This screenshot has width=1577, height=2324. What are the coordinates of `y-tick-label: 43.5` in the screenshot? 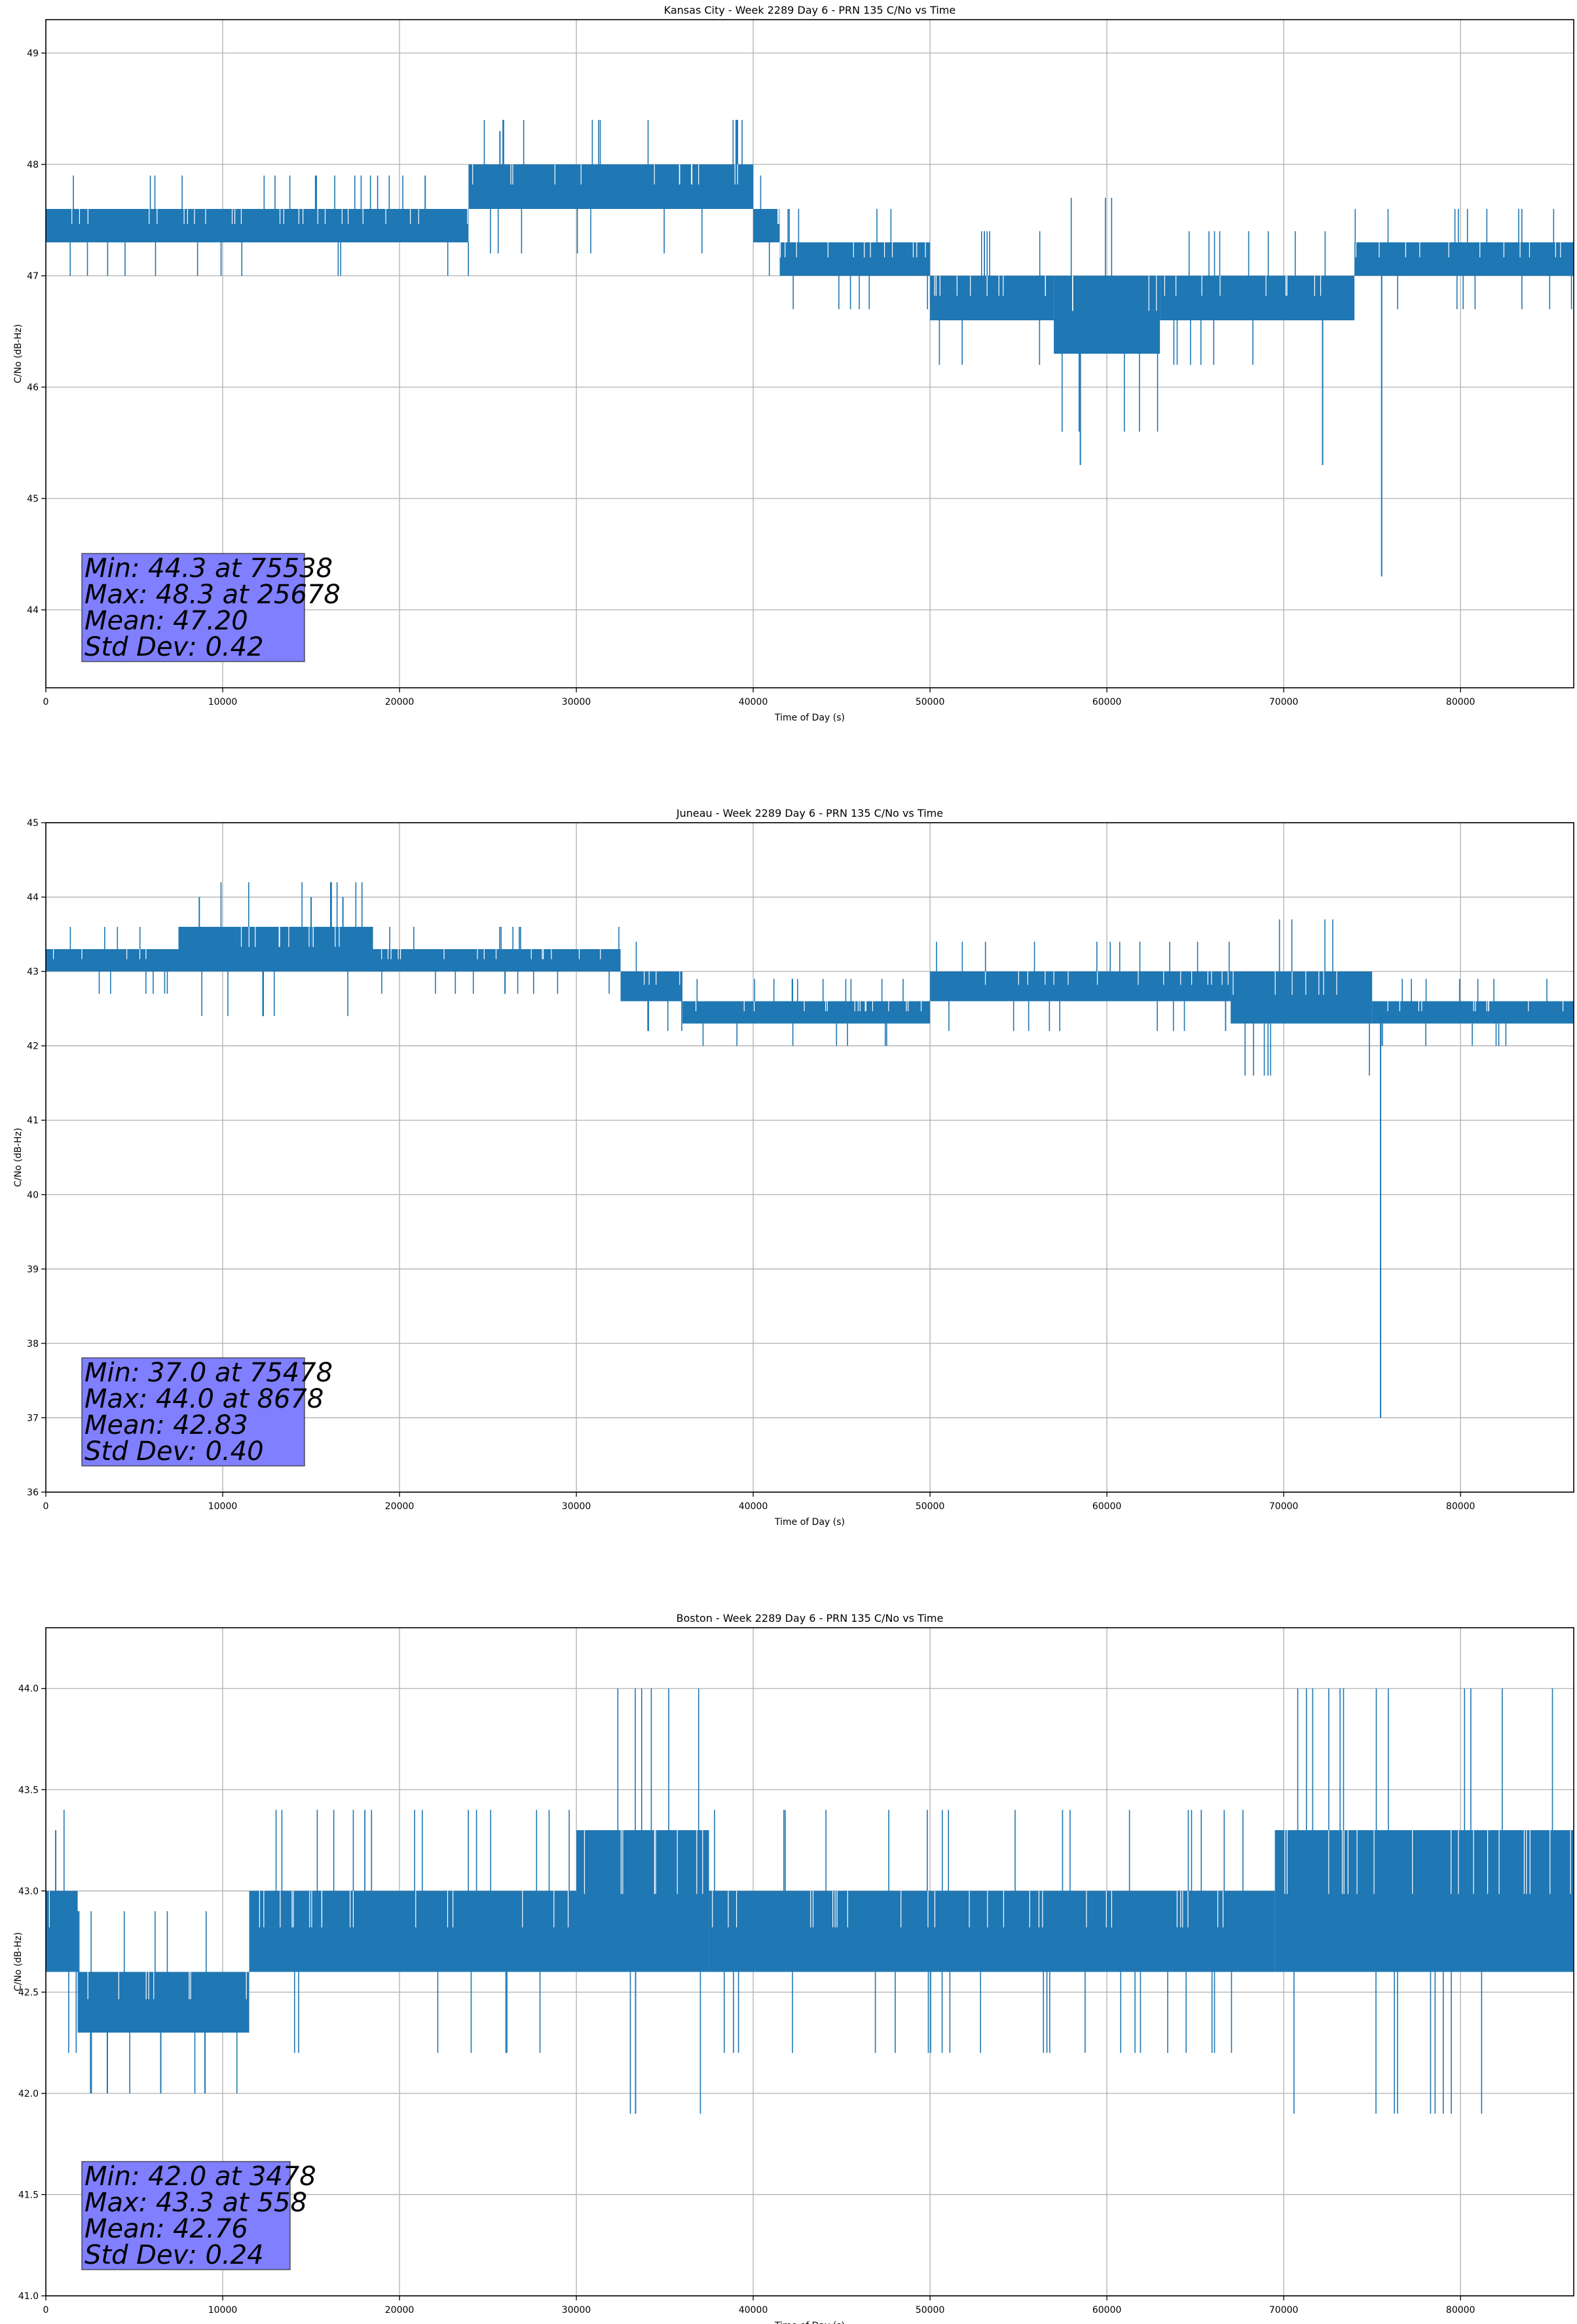 It's located at (28, 1790).